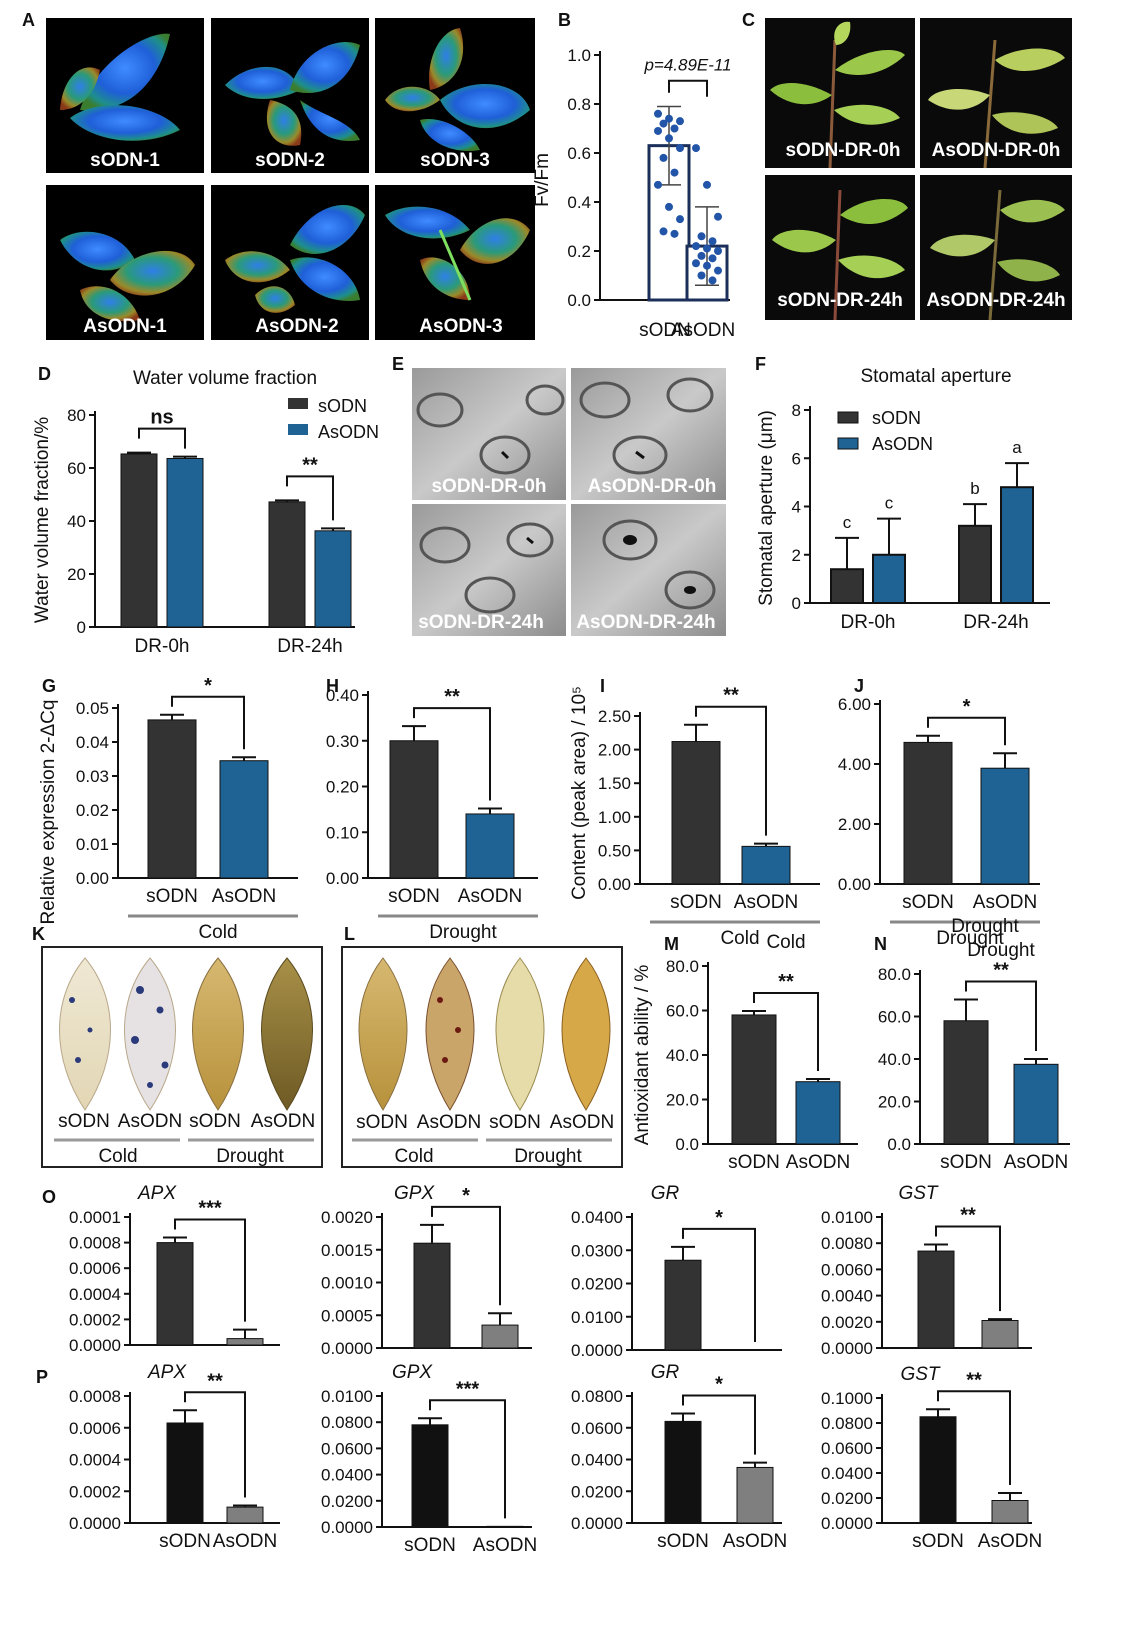 This screenshot has width=1140, height=1637. Describe the element at coordinates (889, 503) in the screenshot. I see `significance-letter: c` at that location.